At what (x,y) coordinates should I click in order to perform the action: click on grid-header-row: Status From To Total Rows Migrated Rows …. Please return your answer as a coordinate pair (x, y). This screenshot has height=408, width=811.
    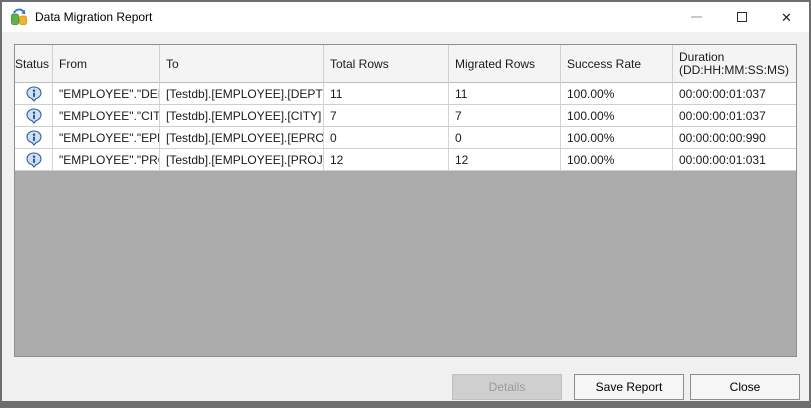
    Looking at the image, I should click on (405, 64).